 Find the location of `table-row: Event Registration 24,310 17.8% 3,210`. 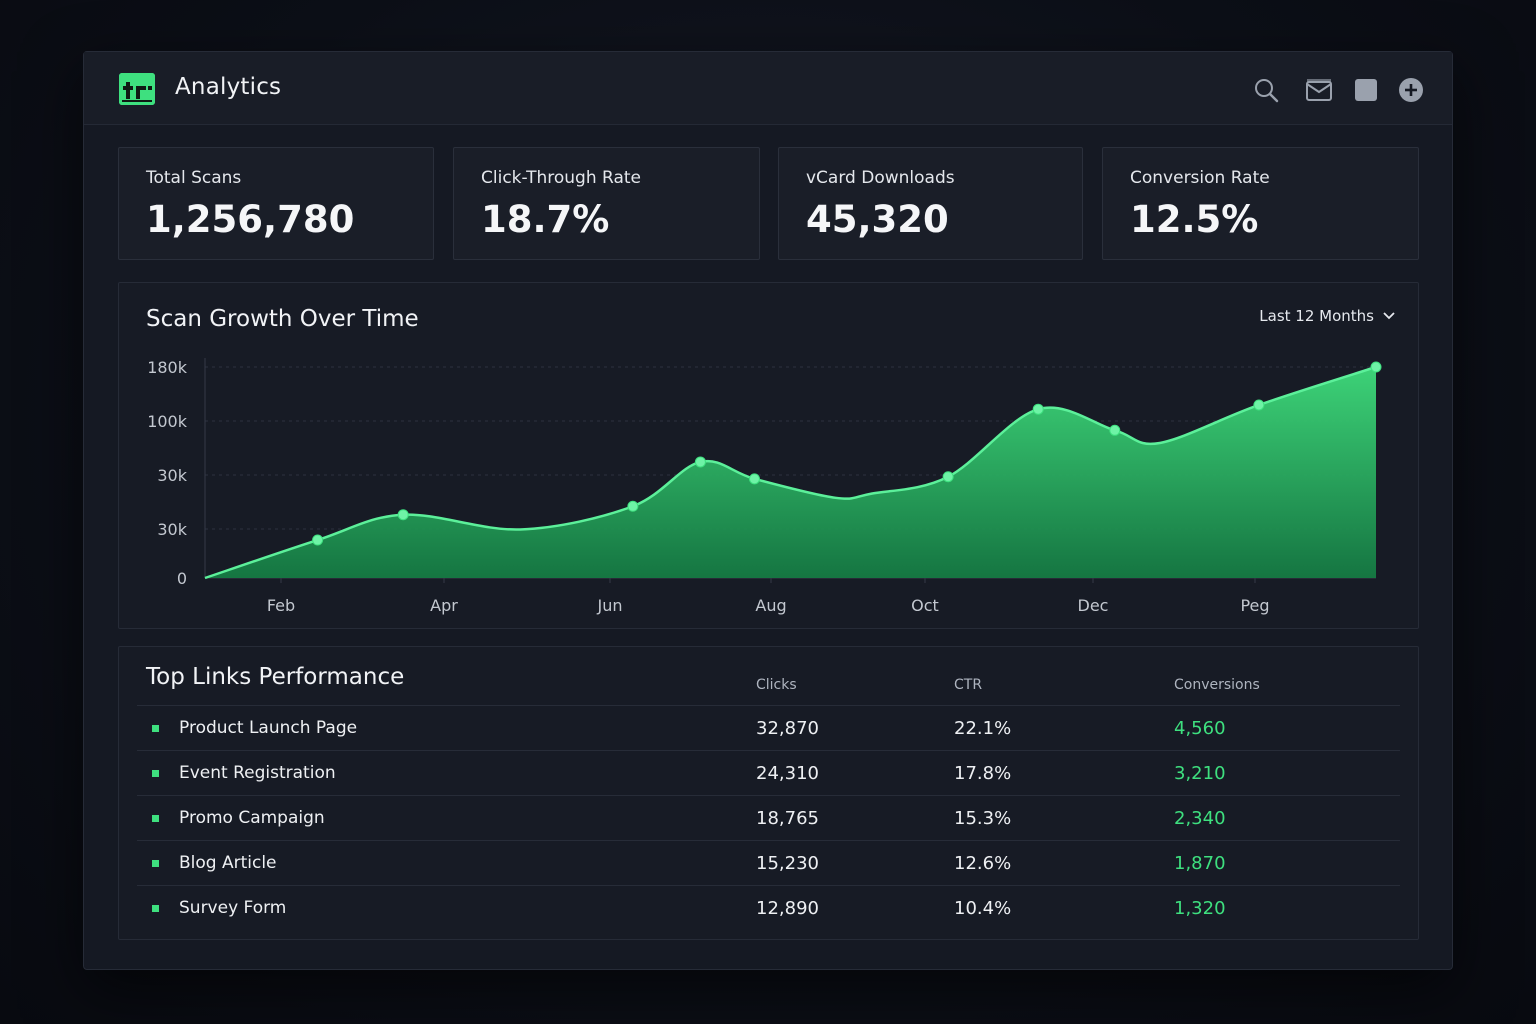

table-row: Event Registration 24,310 17.8% 3,210 is located at coordinates (768, 772).